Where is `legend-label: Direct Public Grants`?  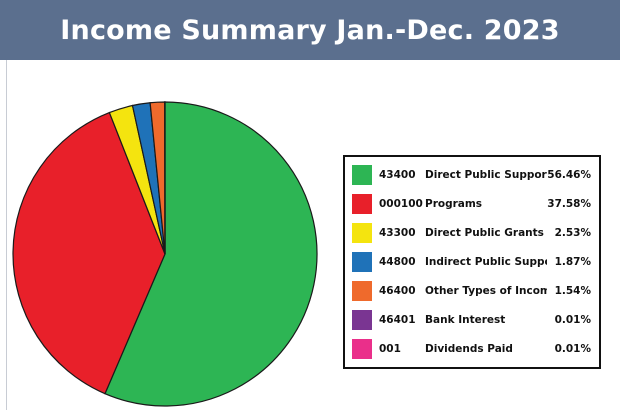 legend-label: Direct Public Grants is located at coordinates (486, 233).